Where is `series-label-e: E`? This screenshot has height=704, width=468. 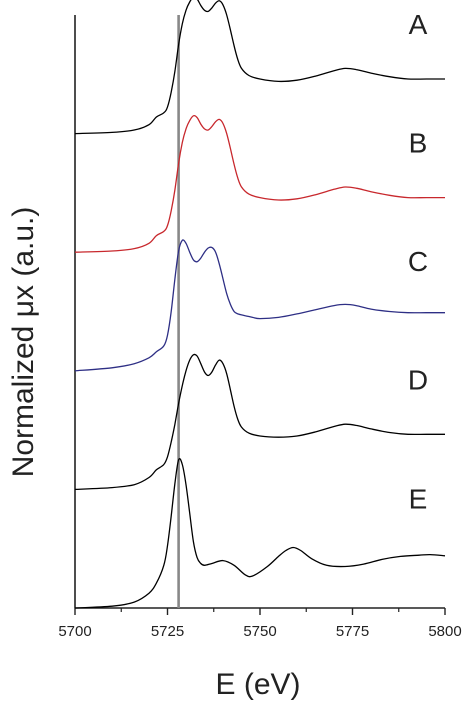
series-label-e: E is located at coordinates (418, 498).